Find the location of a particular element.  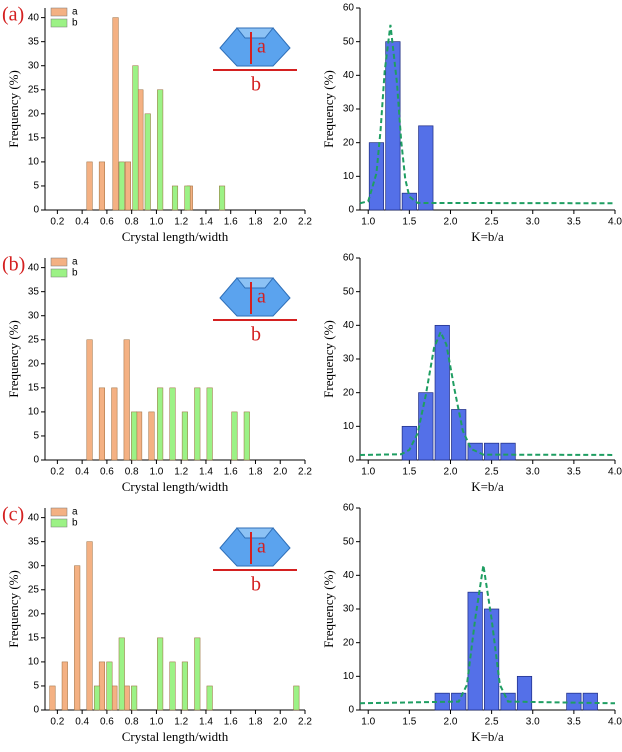

x-axis-label: Crystal length/width is located at coordinates (175, 486).